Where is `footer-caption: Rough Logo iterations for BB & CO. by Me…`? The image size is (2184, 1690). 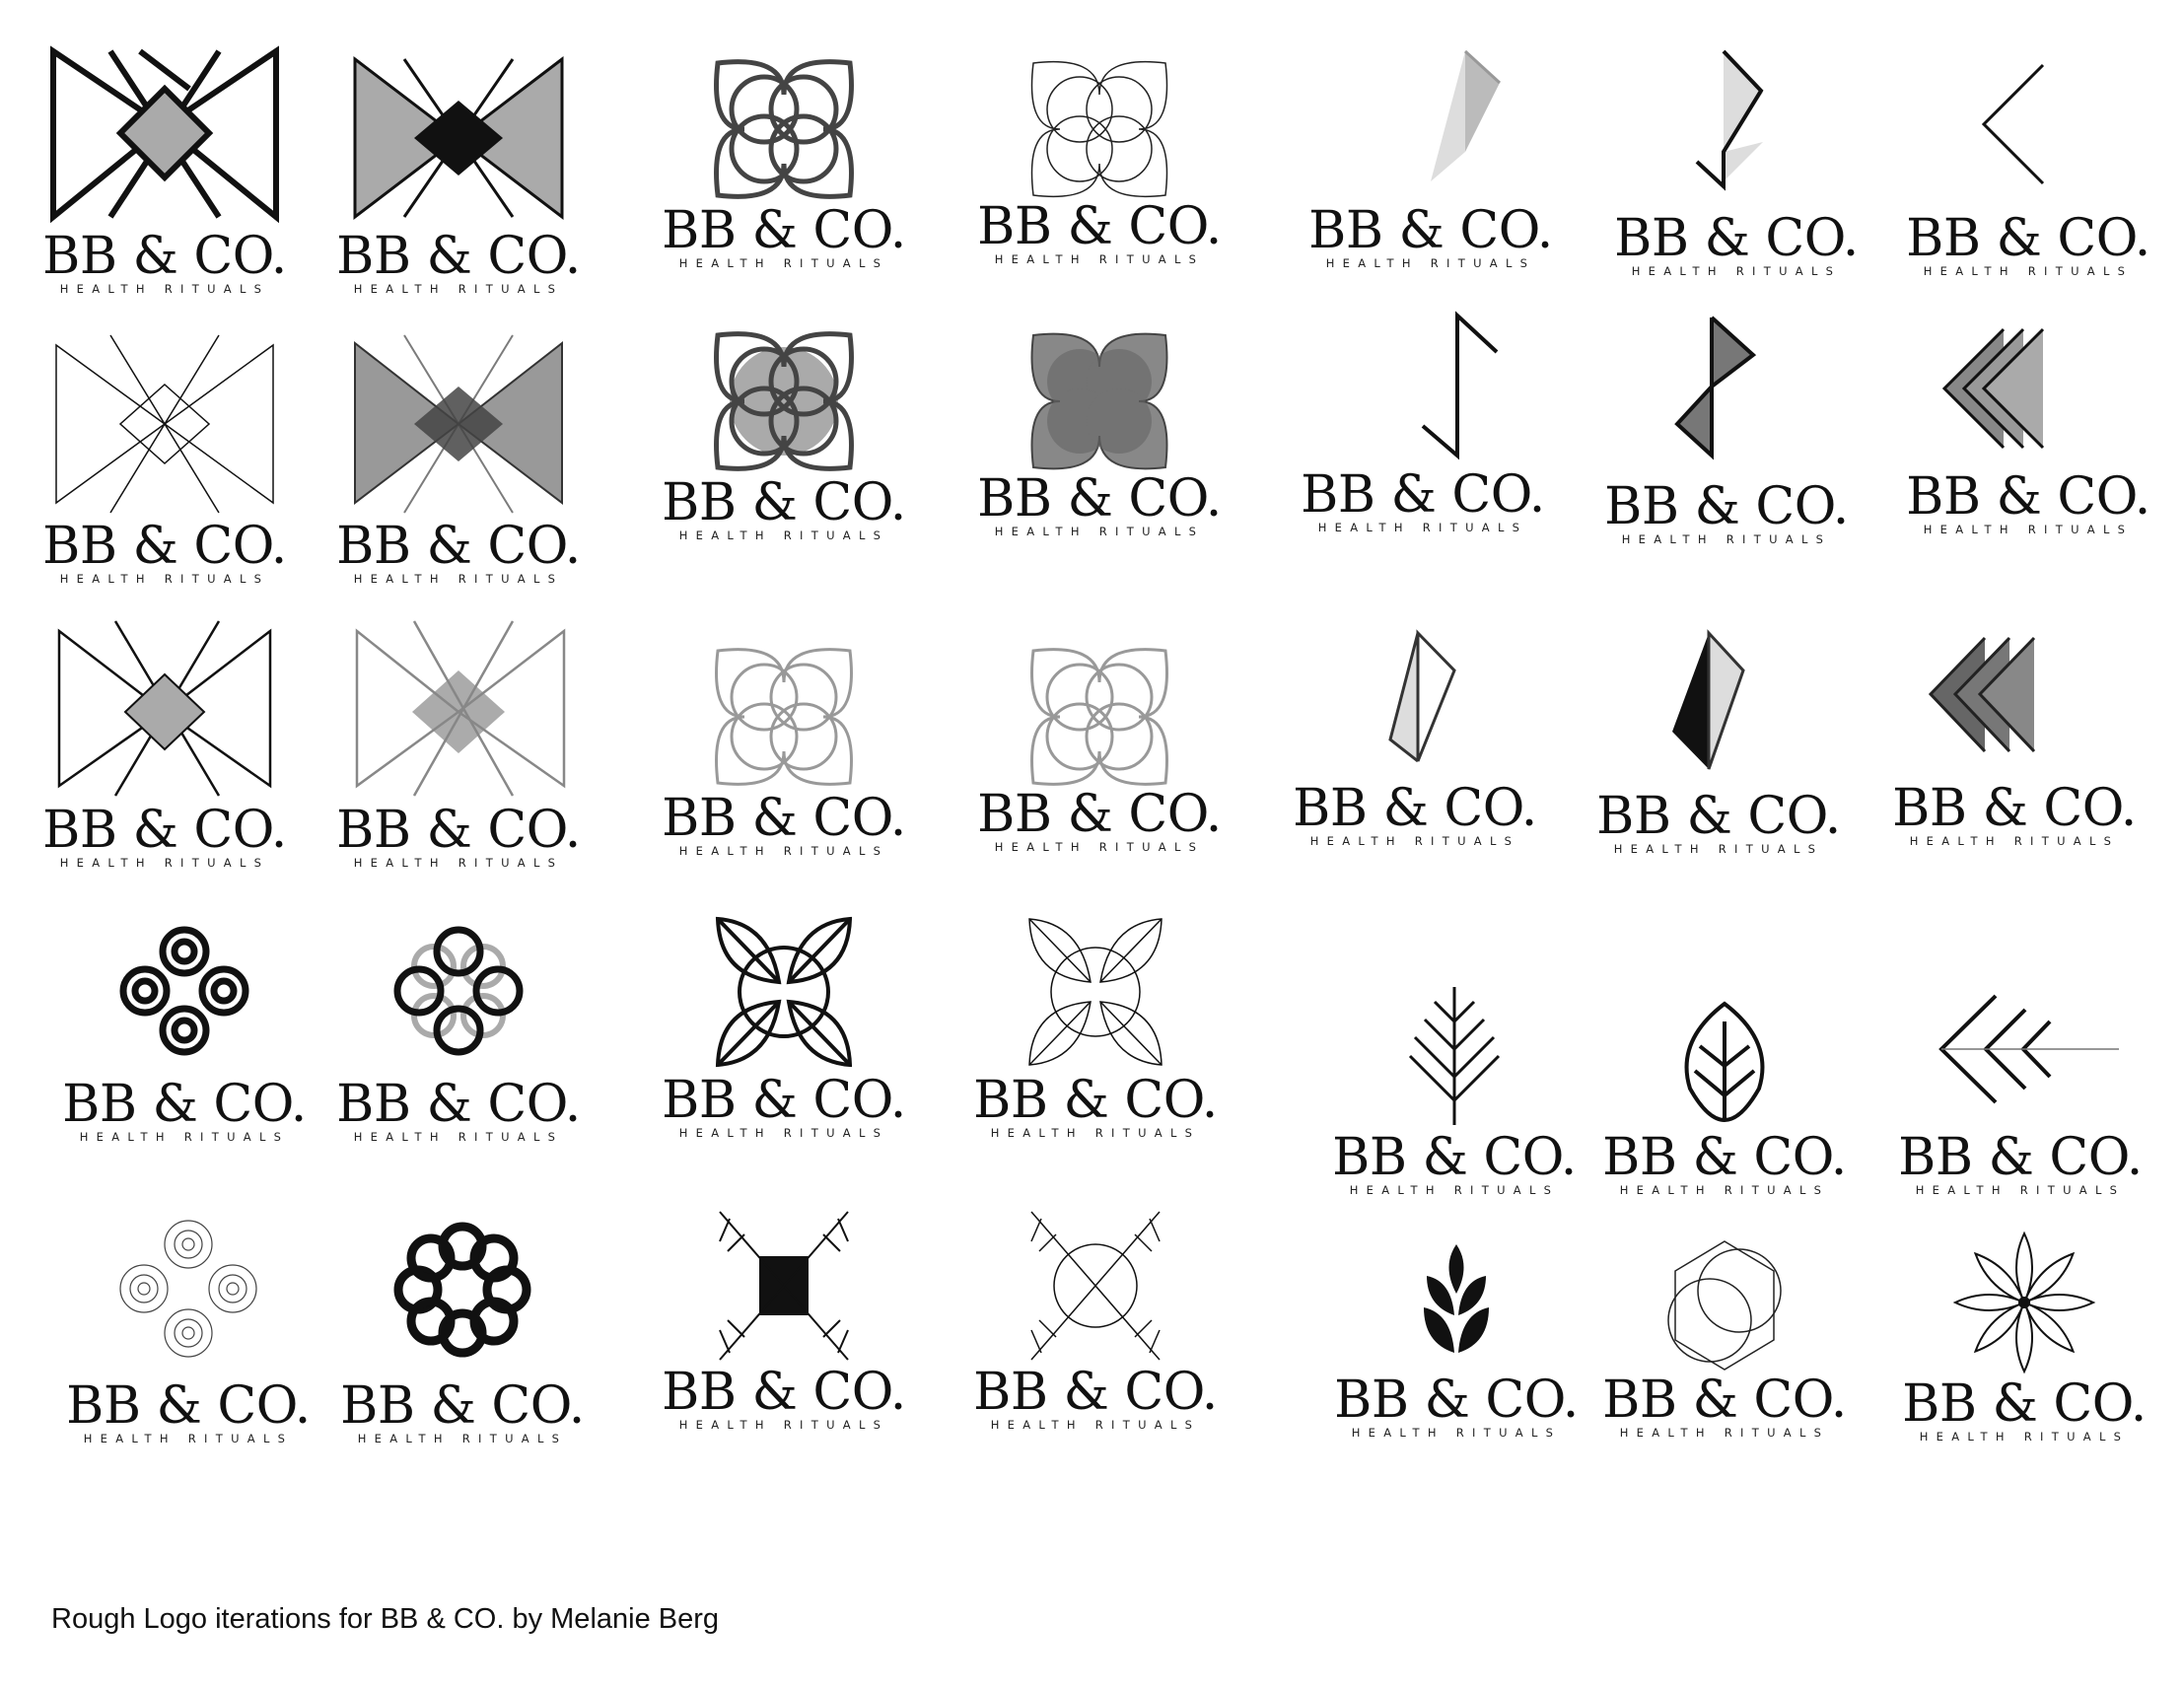 footer-caption: Rough Logo iterations for BB & CO. by Me… is located at coordinates (385, 1619).